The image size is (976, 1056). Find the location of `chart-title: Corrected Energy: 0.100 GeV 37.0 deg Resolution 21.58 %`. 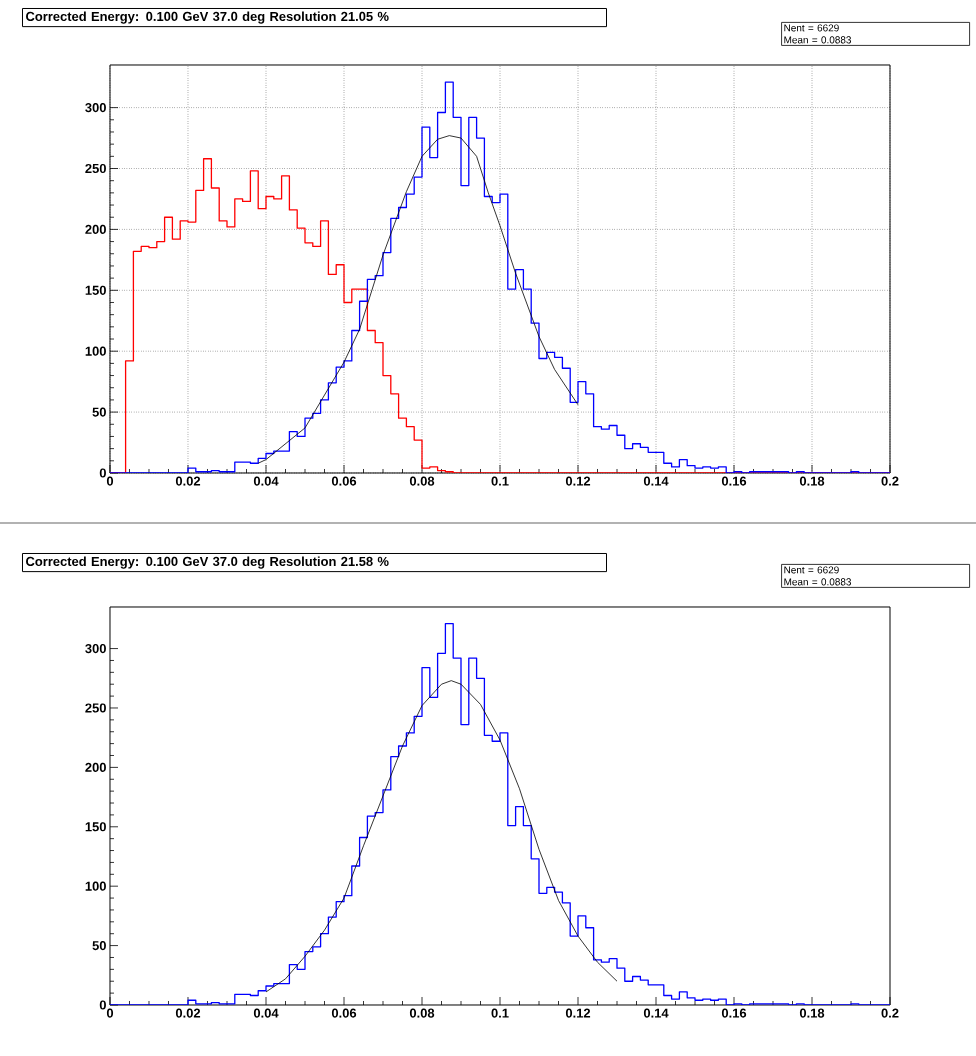

chart-title: Corrected Energy: 0.100 GeV 37.0 deg Resolution 21.58 % is located at coordinates (207, 562).